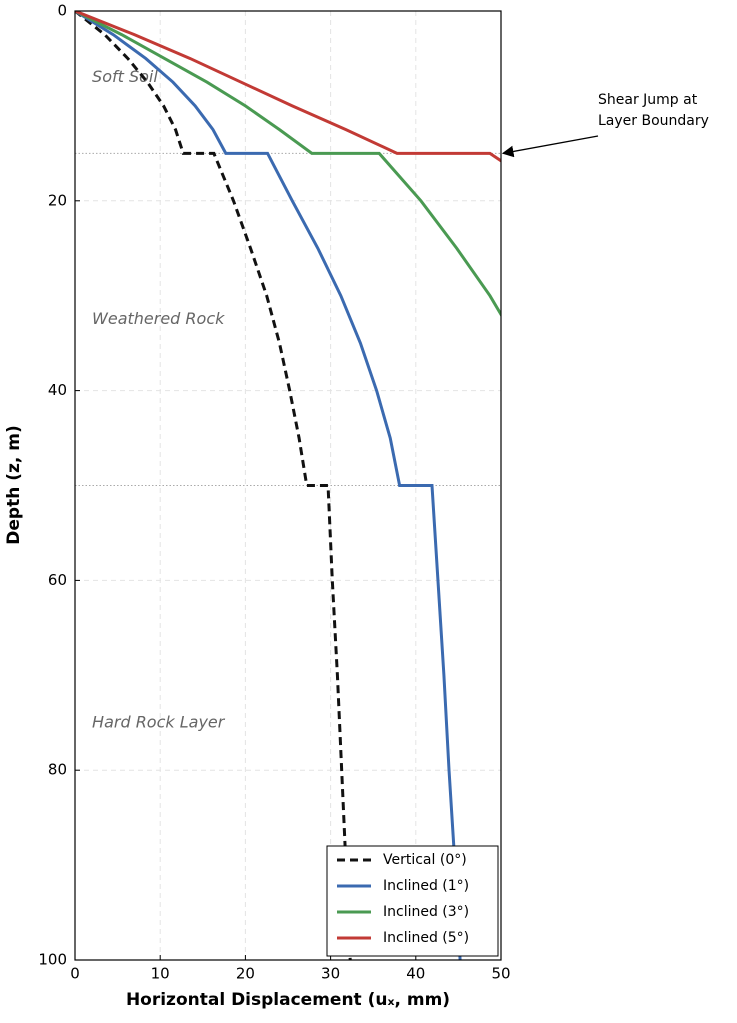  I want to click on series-line, so click(288, 87).